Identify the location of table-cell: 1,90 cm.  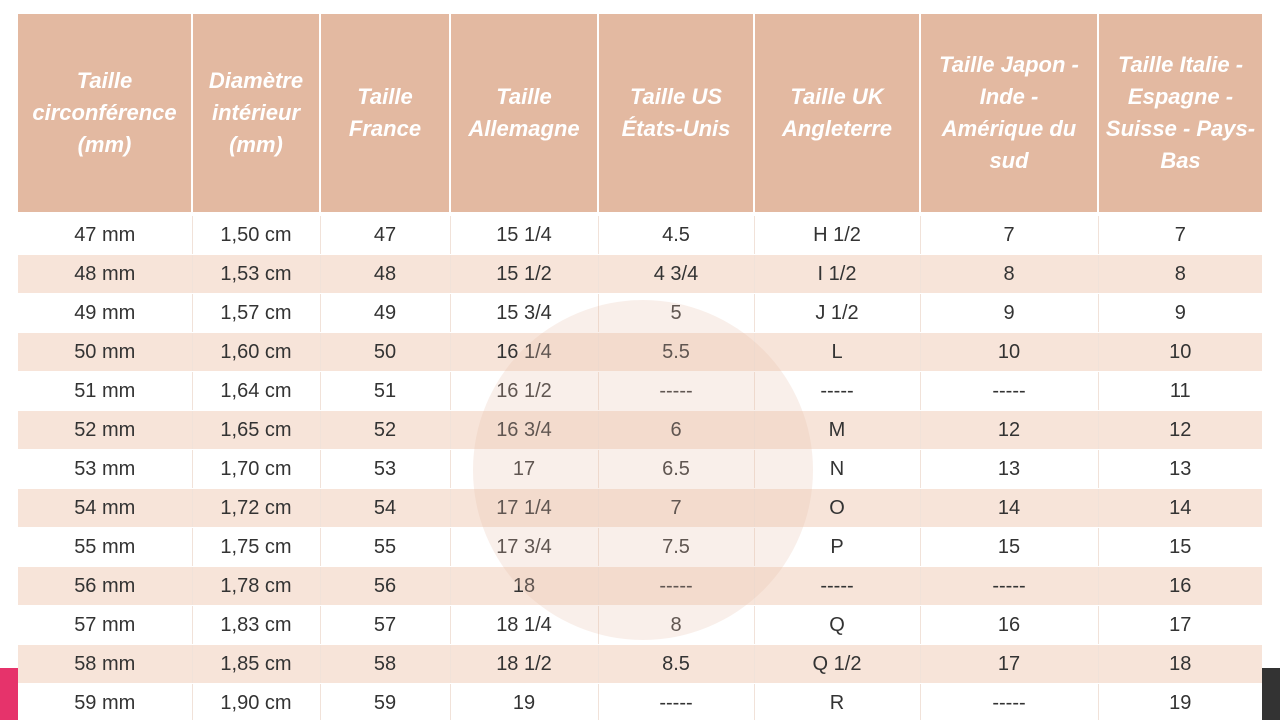
(256, 701).